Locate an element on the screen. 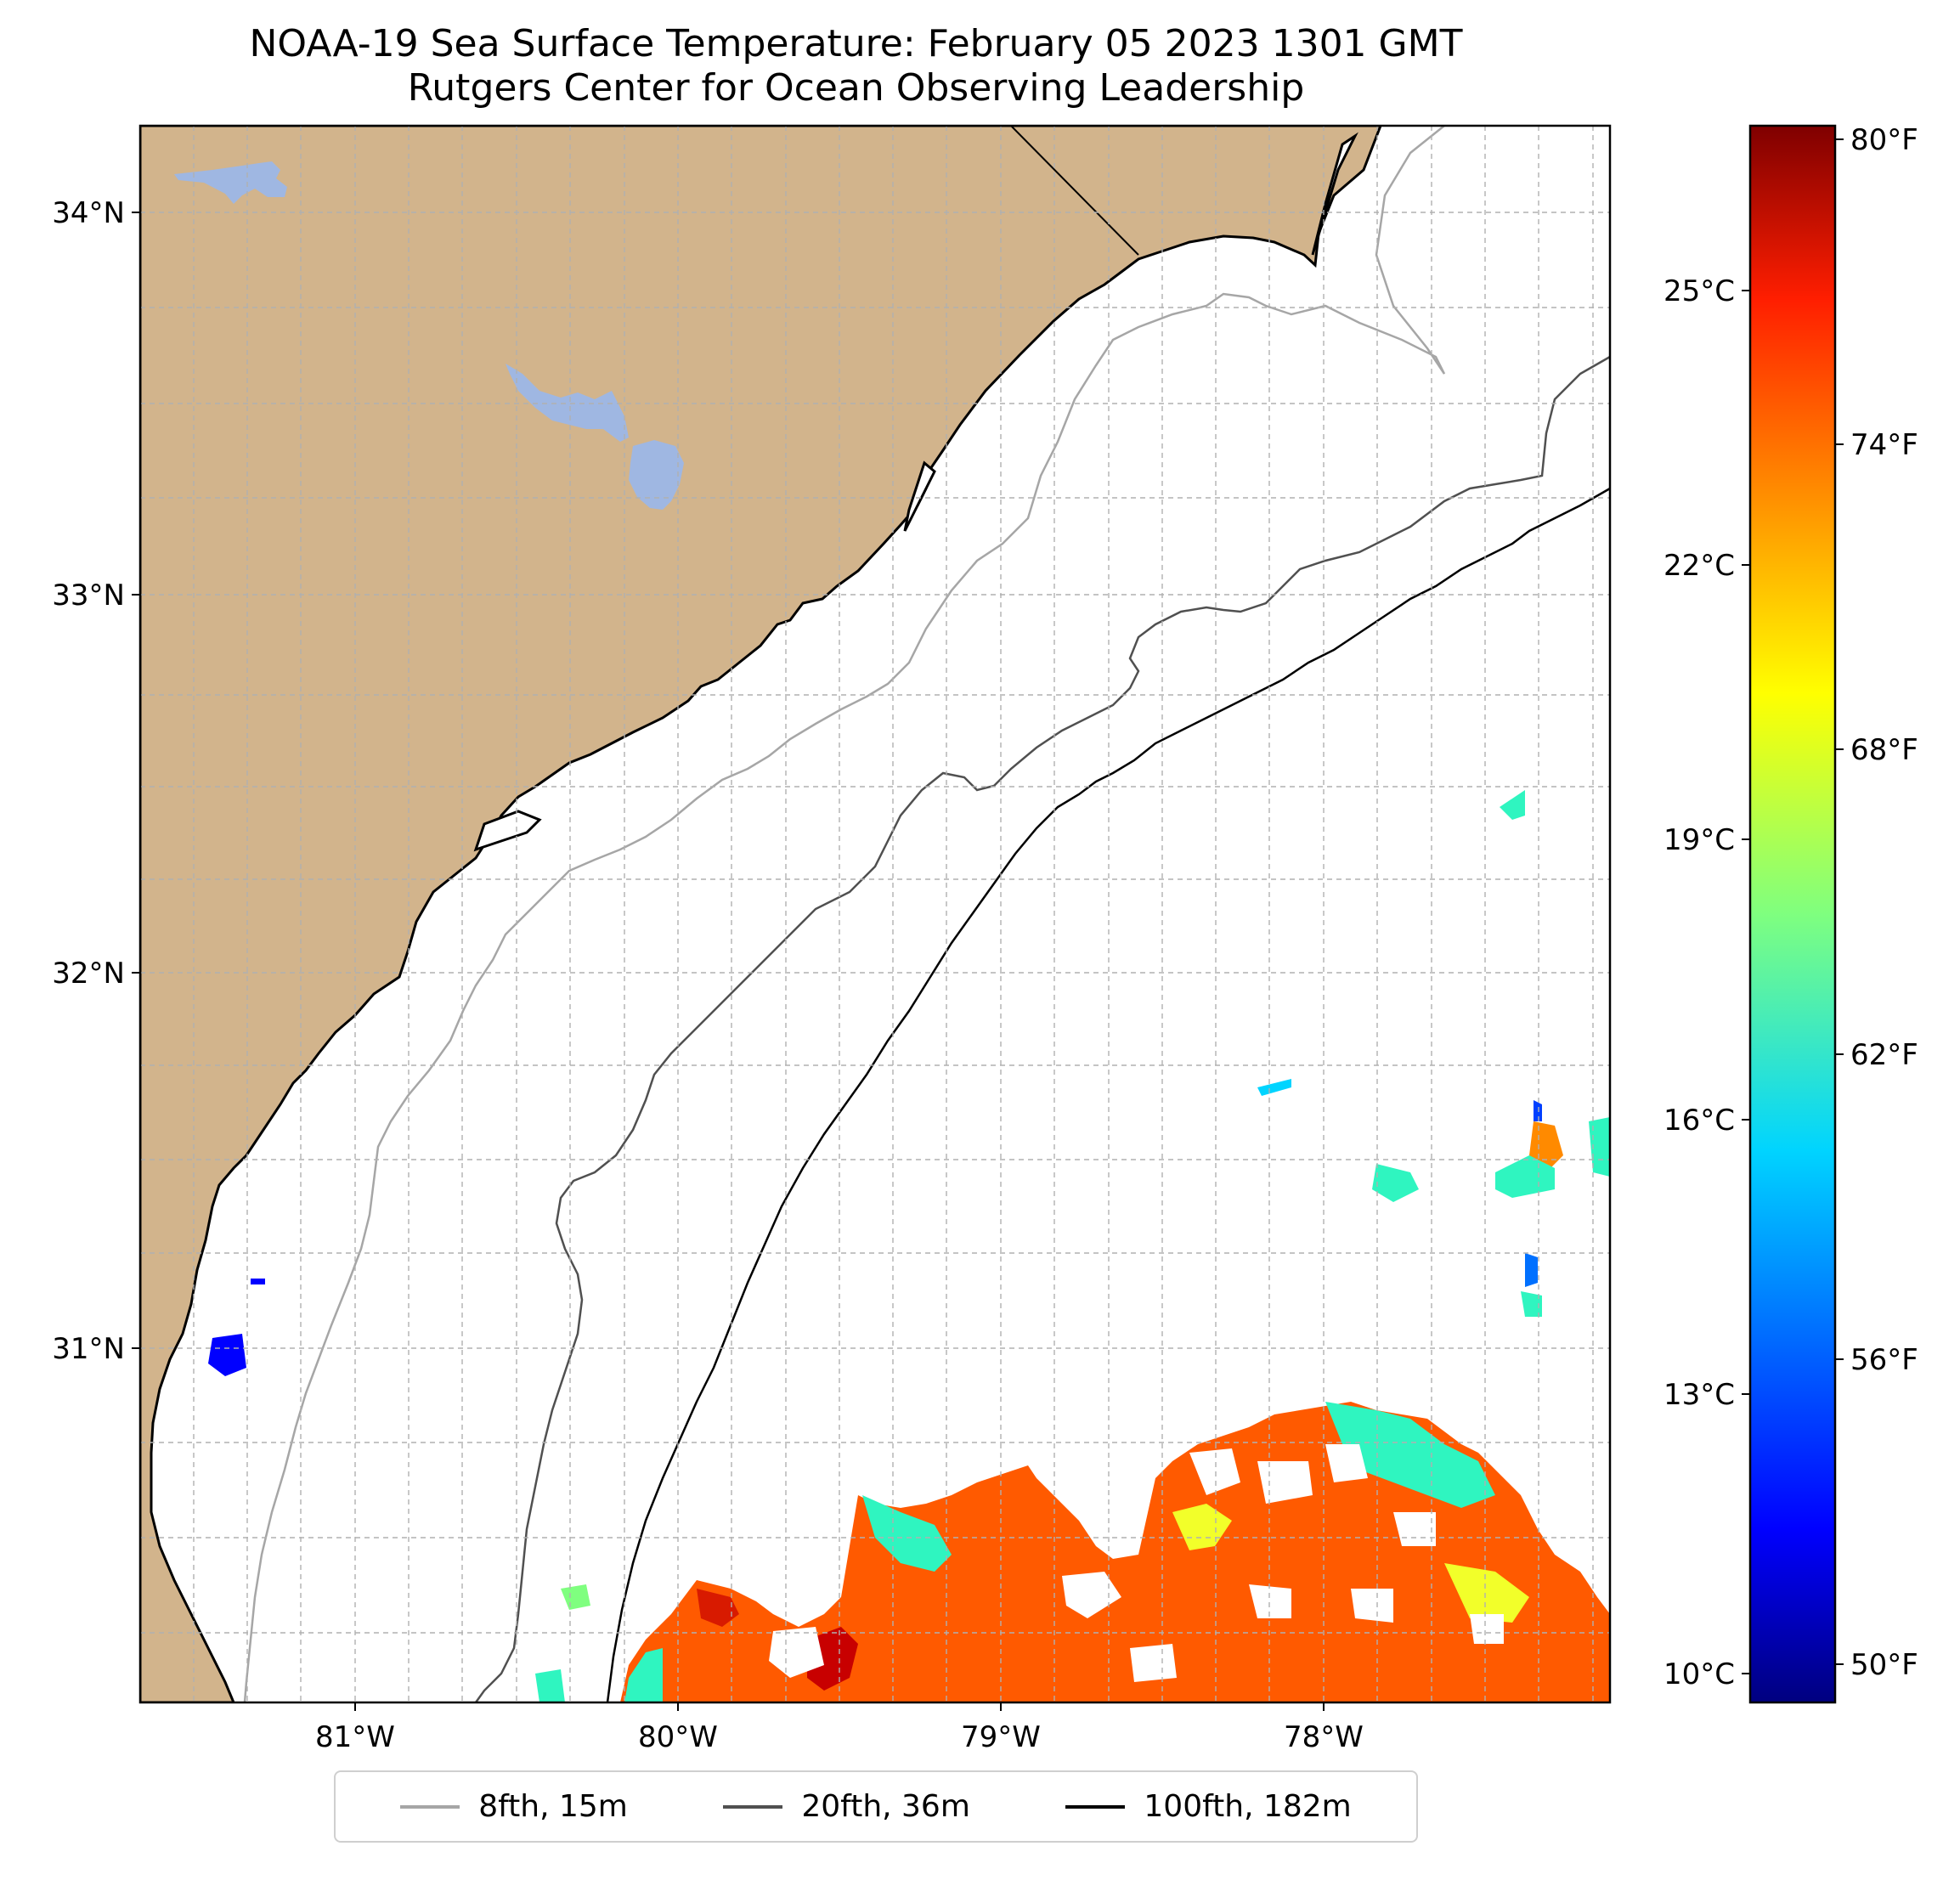 The height and width of the screenshot is (1880, 1960). colorbar-c-label: 10°C is located at coordinates (1699, 1674).